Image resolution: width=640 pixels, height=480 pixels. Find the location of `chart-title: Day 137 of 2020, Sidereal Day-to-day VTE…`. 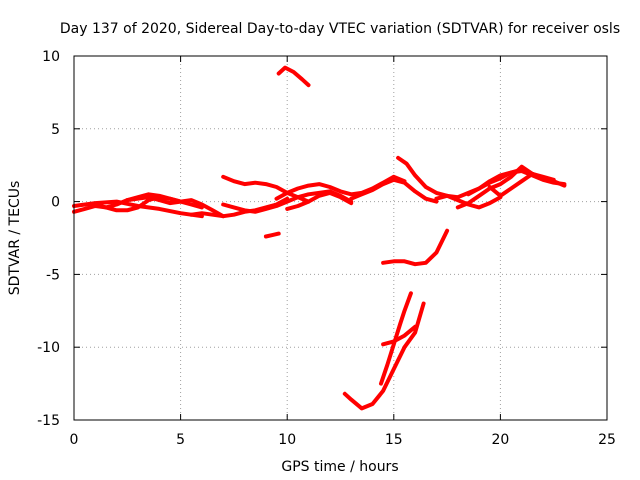

chart-title: Day 137 of 2020, Sidereal Day-to-day VTE… is located at coordinates (340, 29).